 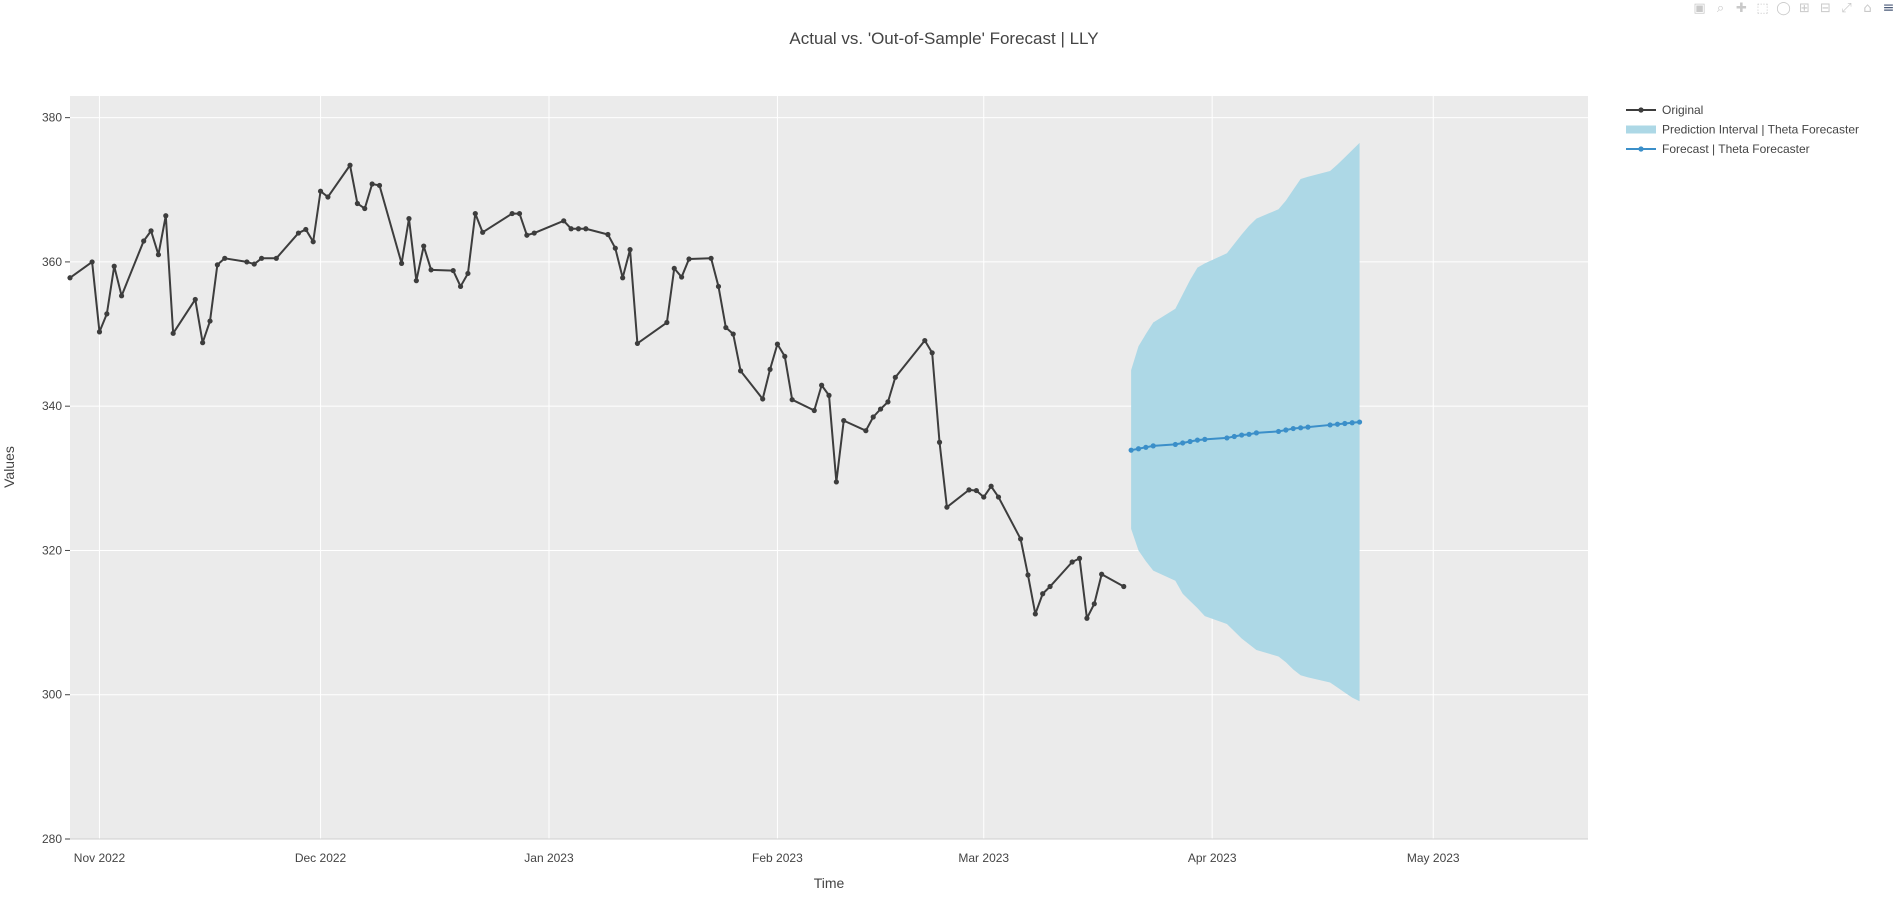 What do you see at coordinates (1699, 8) in the screenshot?
I see `camera-icon: ▣` at bounding box center [1699, 8].